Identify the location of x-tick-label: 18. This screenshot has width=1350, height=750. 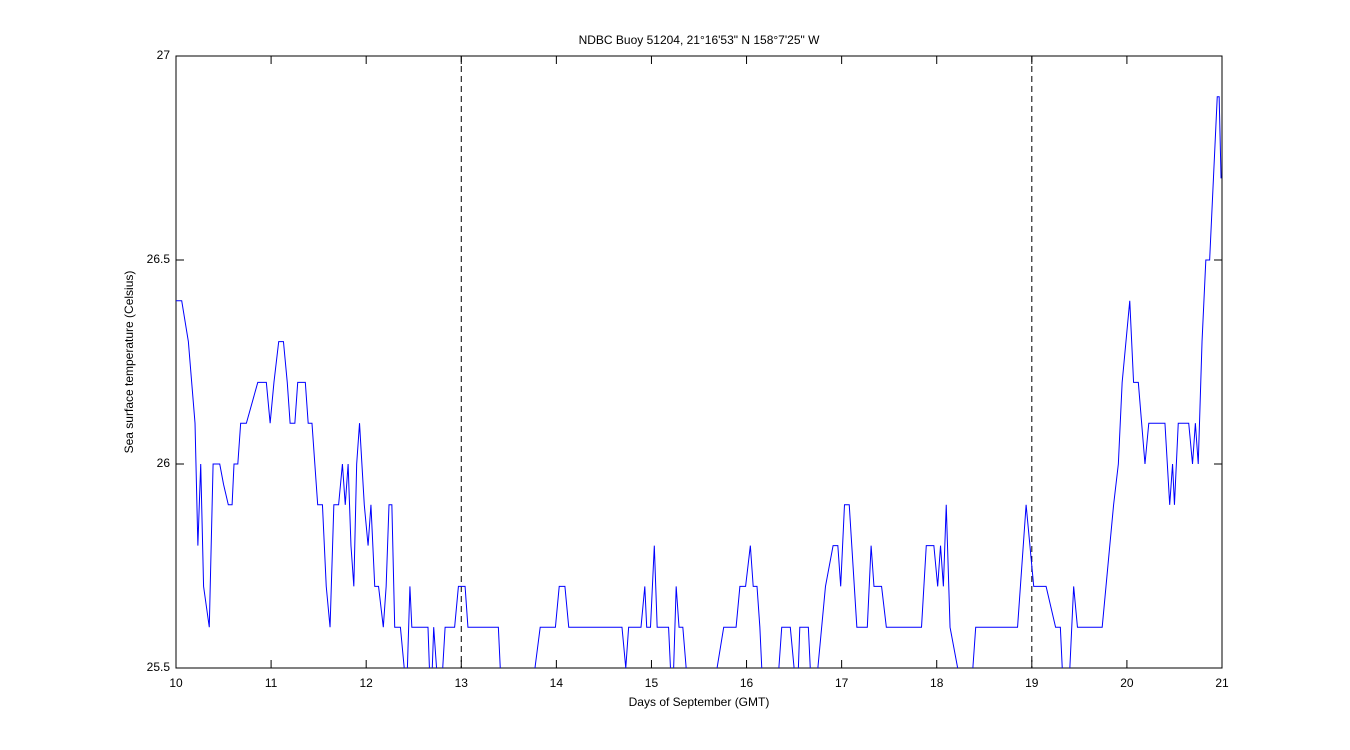
(937, 683).